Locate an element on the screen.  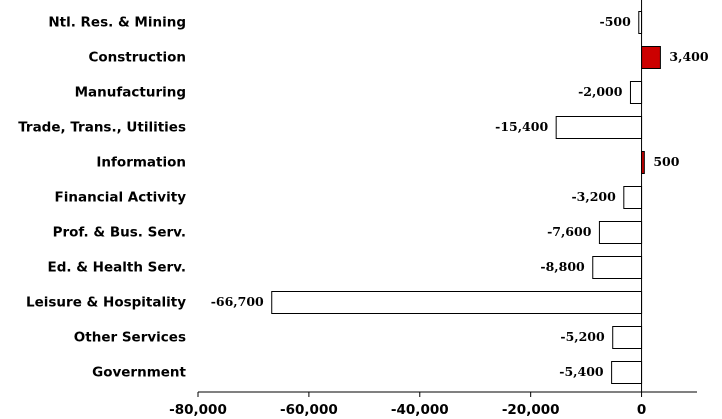
category-label: Prof. & Bus. Serv. is located at coordinates (119, 233).